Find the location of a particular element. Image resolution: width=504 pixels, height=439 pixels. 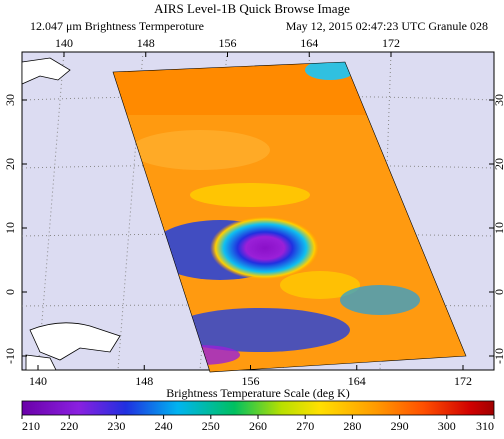

colorbar-tick-label: 290 is located at coordinates (400, 426).